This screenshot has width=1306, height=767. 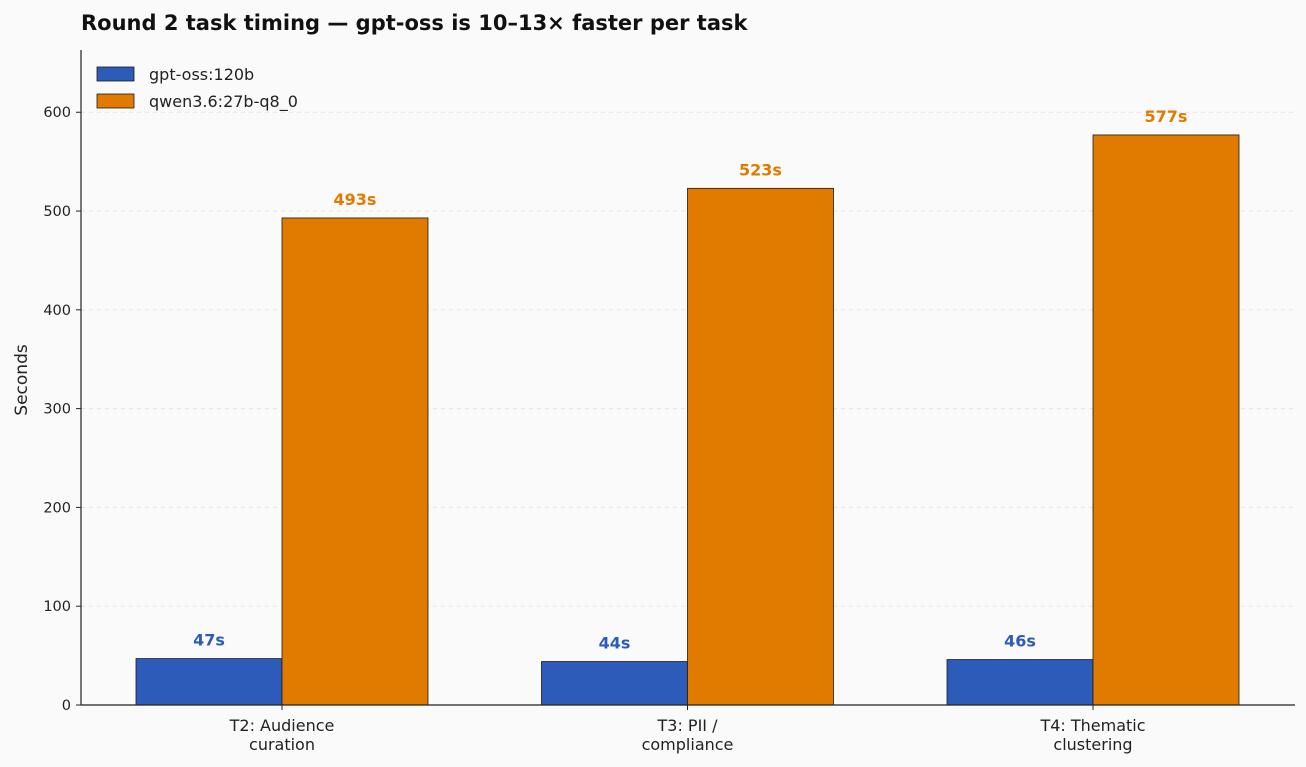 I want to click on y-axis-ticks: 0 100 200 300 400 500 600, so click(x=62, y=409).